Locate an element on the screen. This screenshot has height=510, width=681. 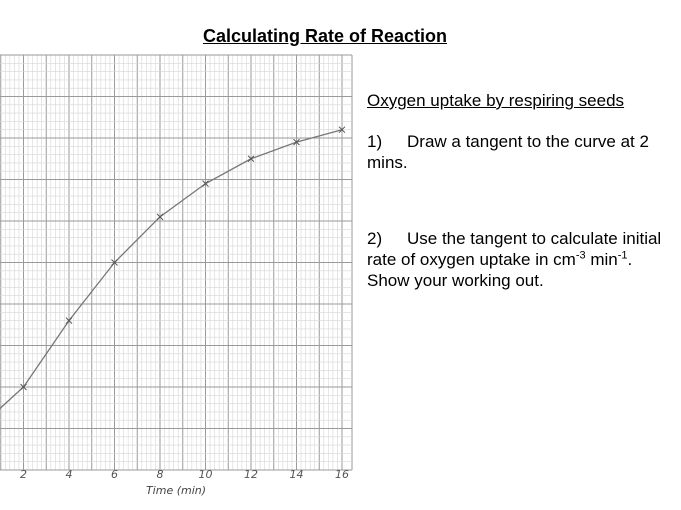
x-tick-label: 4 is located at coordinates (69, 474).